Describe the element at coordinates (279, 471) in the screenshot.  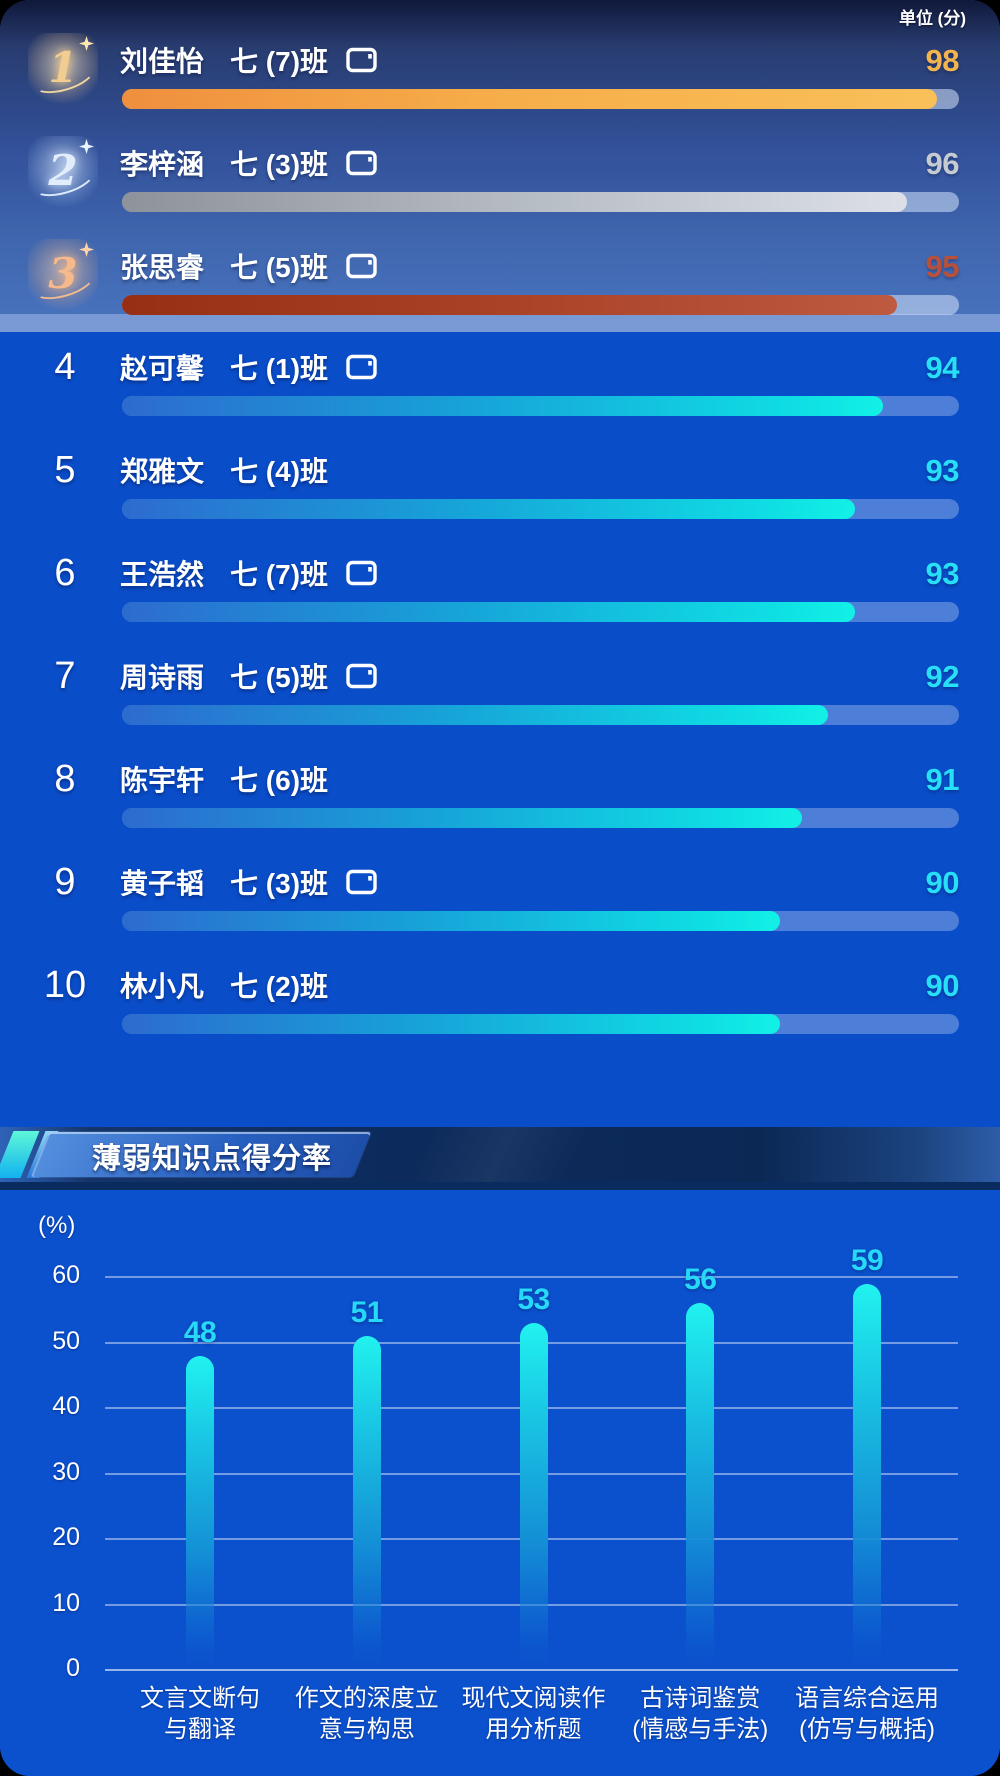
I see `class-label: 七 (4)班` at that location.